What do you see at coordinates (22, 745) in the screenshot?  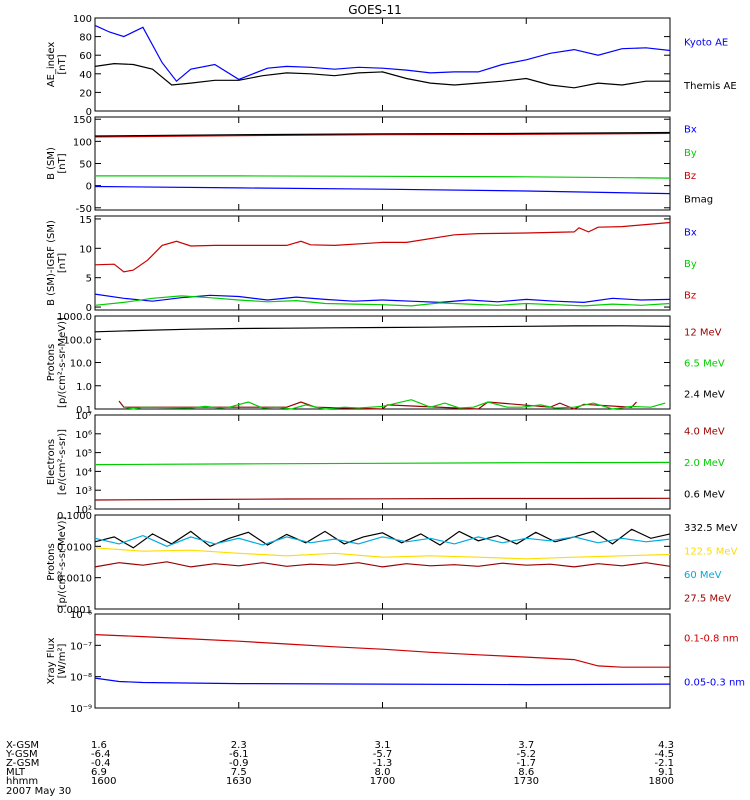 I see `x-row-label: X-GSM` at bounding box center [22, 745].